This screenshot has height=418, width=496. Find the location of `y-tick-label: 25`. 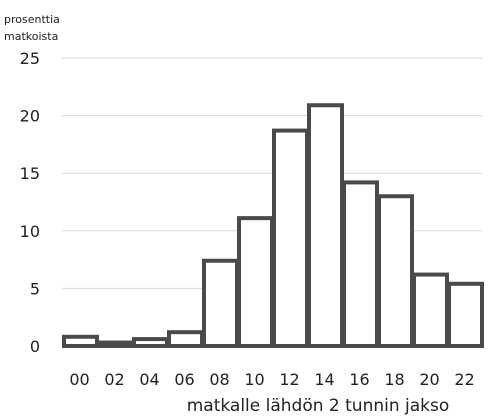

y-tick-label: 25 is located at coordinates (30, 58).